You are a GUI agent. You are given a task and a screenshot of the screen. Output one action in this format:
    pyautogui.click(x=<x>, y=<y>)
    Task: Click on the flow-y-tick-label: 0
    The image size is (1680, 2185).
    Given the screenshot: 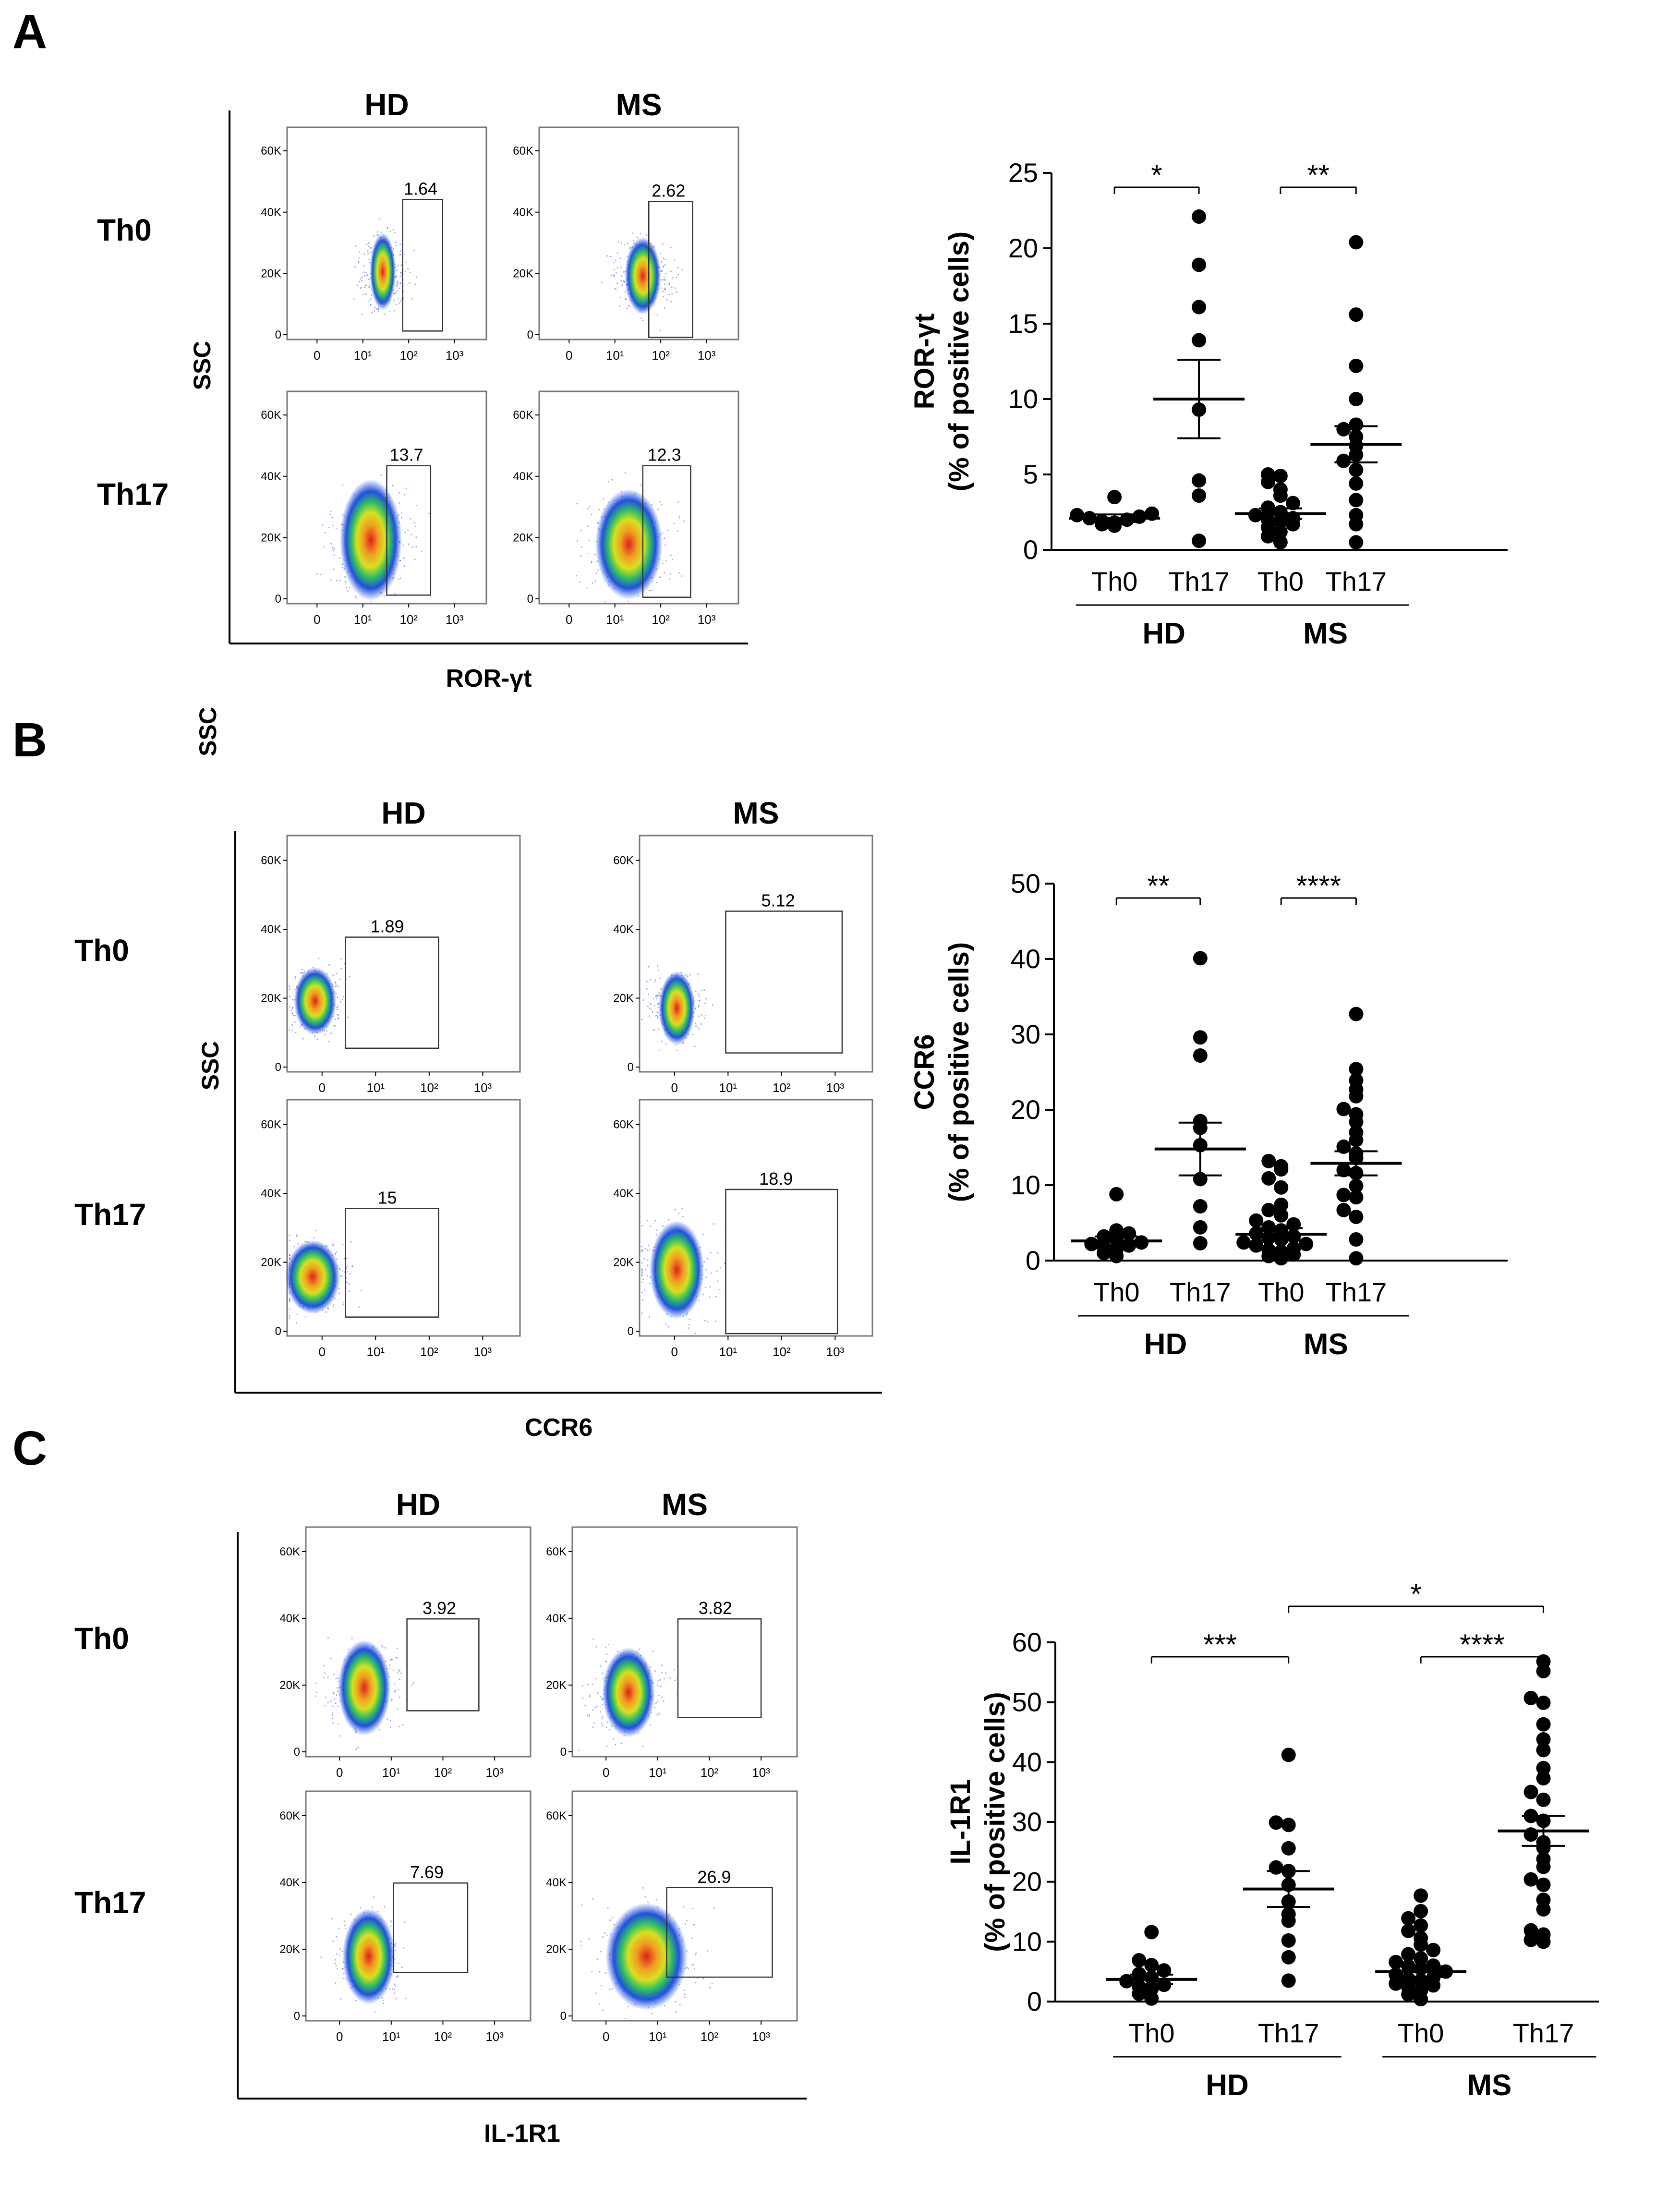 What is the action you would take?
    pyautogui.click(x=563, y=2017)
    